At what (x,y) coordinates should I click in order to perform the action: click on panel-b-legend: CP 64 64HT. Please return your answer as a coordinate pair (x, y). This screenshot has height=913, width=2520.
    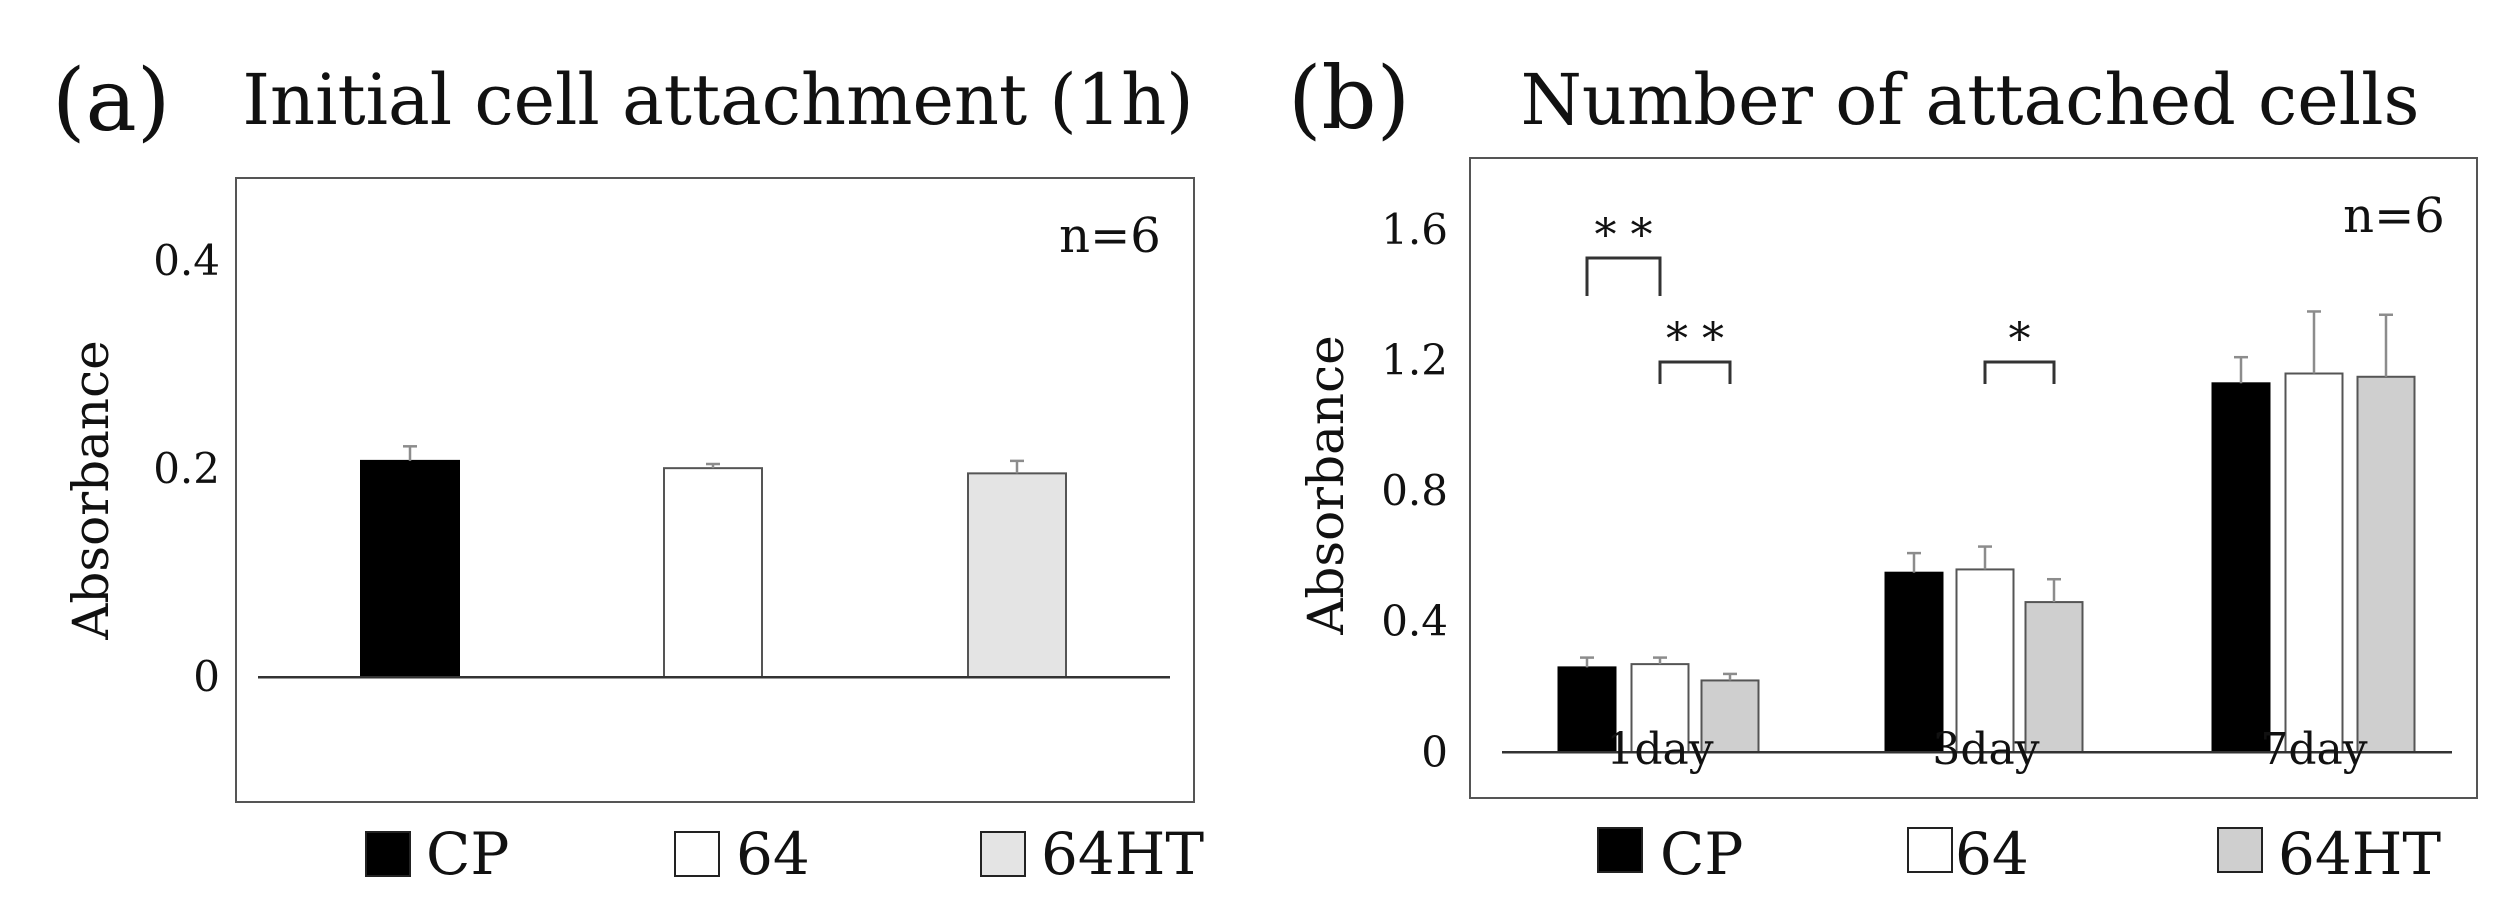
    Looking at the image, I should click on (2019, 854).